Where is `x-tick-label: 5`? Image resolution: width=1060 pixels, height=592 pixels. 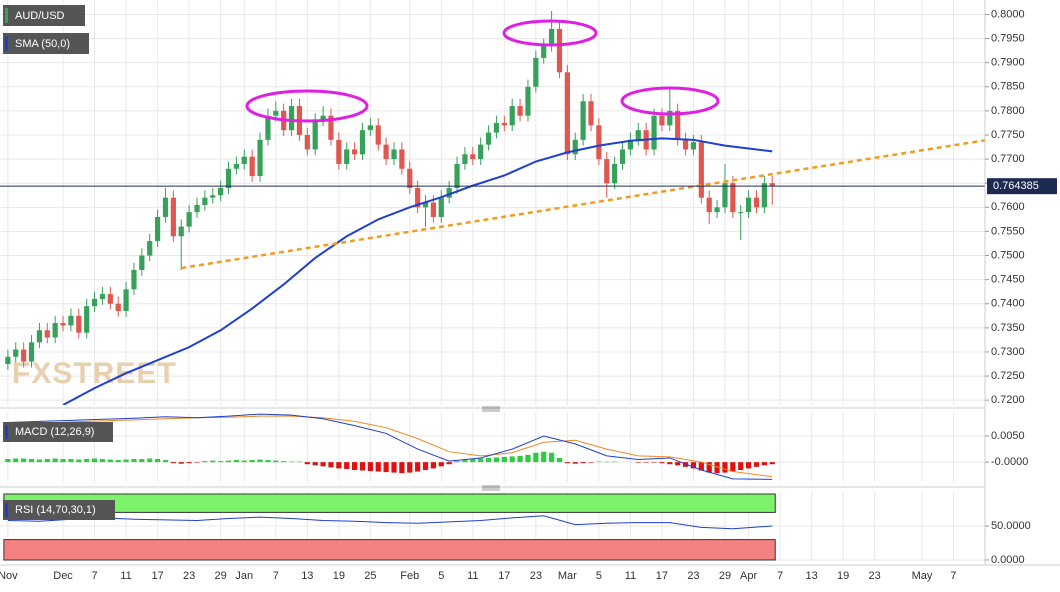 x-tick-label: 5 is located at coordinates (441, 576).